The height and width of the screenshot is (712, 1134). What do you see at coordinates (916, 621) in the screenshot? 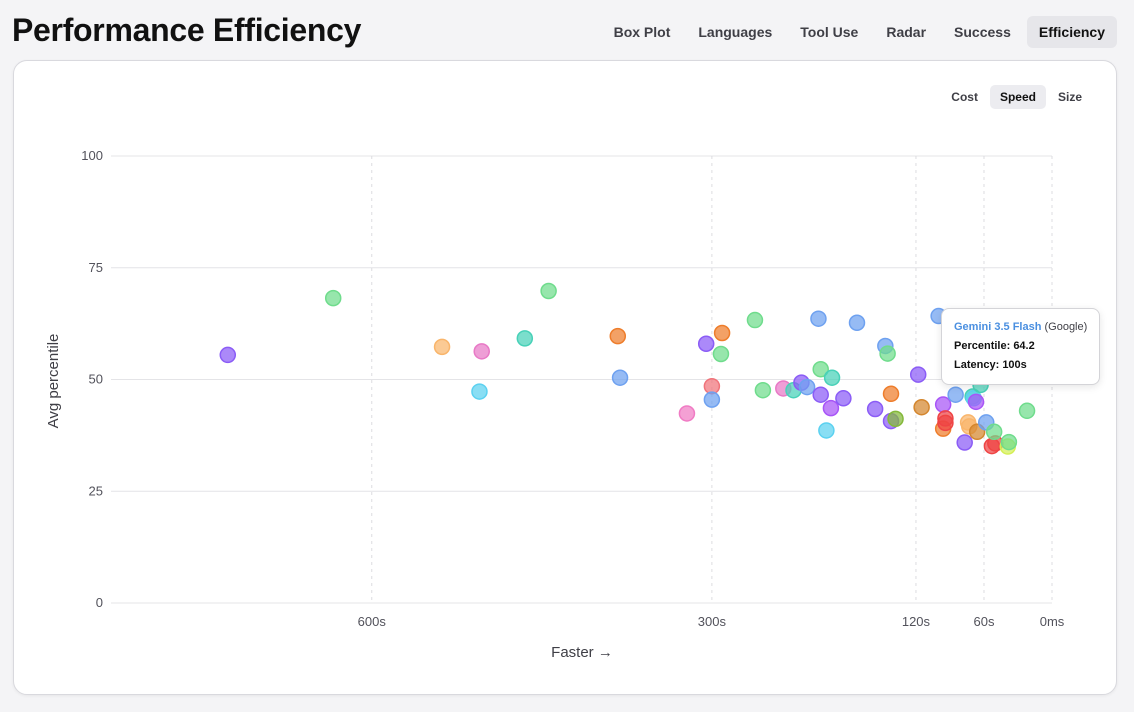
I see `x-tick-label: 120s` at bounding box center [916, 621].